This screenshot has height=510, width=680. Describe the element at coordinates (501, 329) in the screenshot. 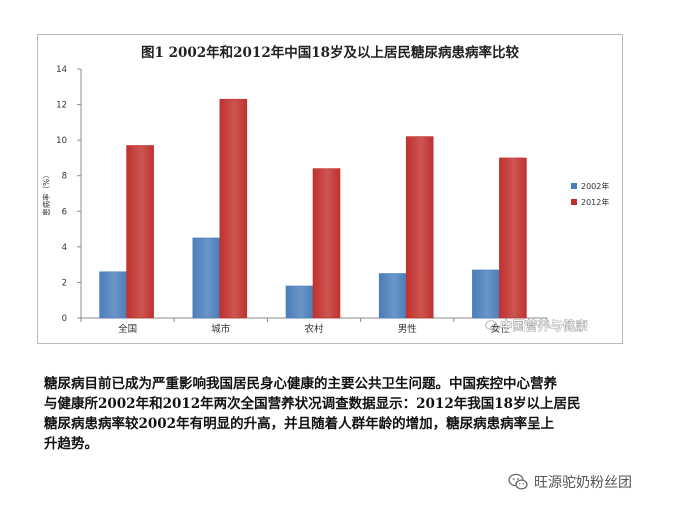

I see `x-tick-label: 女性` at that location.